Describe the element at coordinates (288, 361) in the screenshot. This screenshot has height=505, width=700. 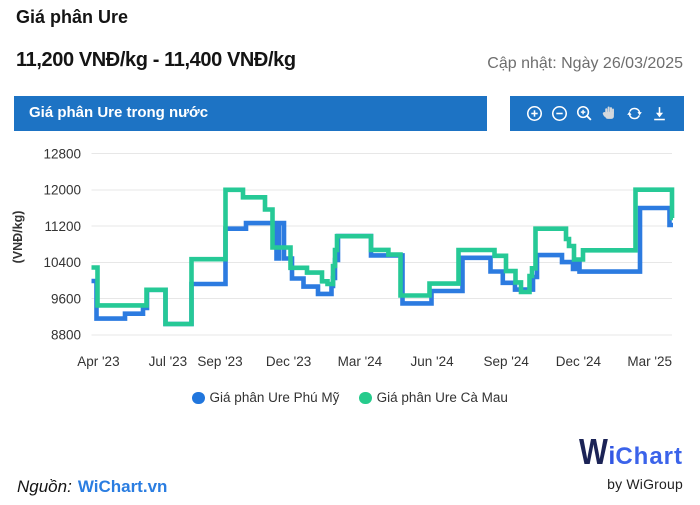
I see `svg-text: Dec '23` at that location.